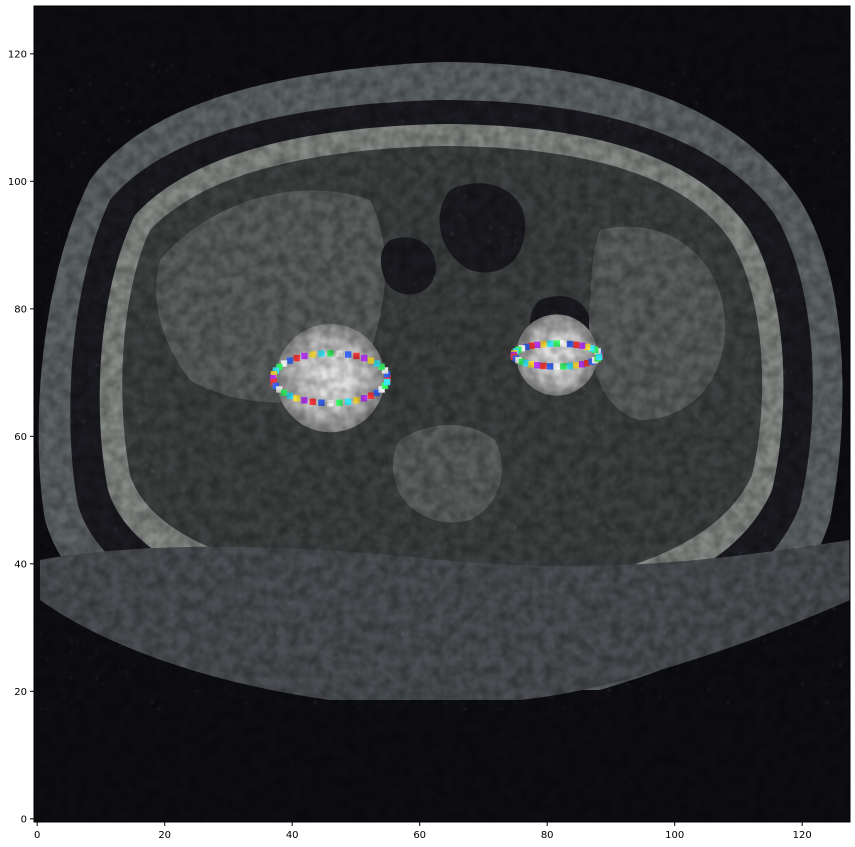  What do you see at coordinates (20, 309) in the screenshot?
I see `y-tick-label: 80` at bounding box center [20, 309].